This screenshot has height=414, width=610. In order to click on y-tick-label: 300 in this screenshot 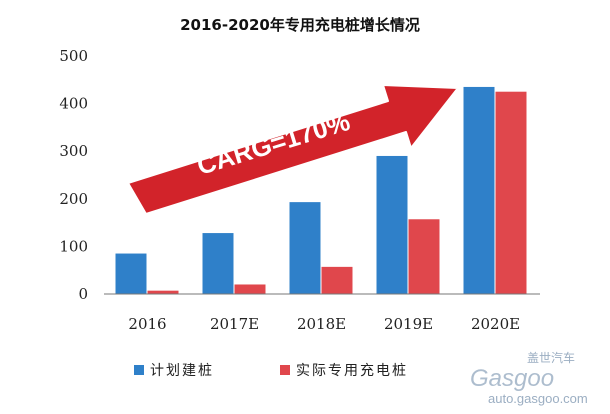, I will do `click(73, 151)`.